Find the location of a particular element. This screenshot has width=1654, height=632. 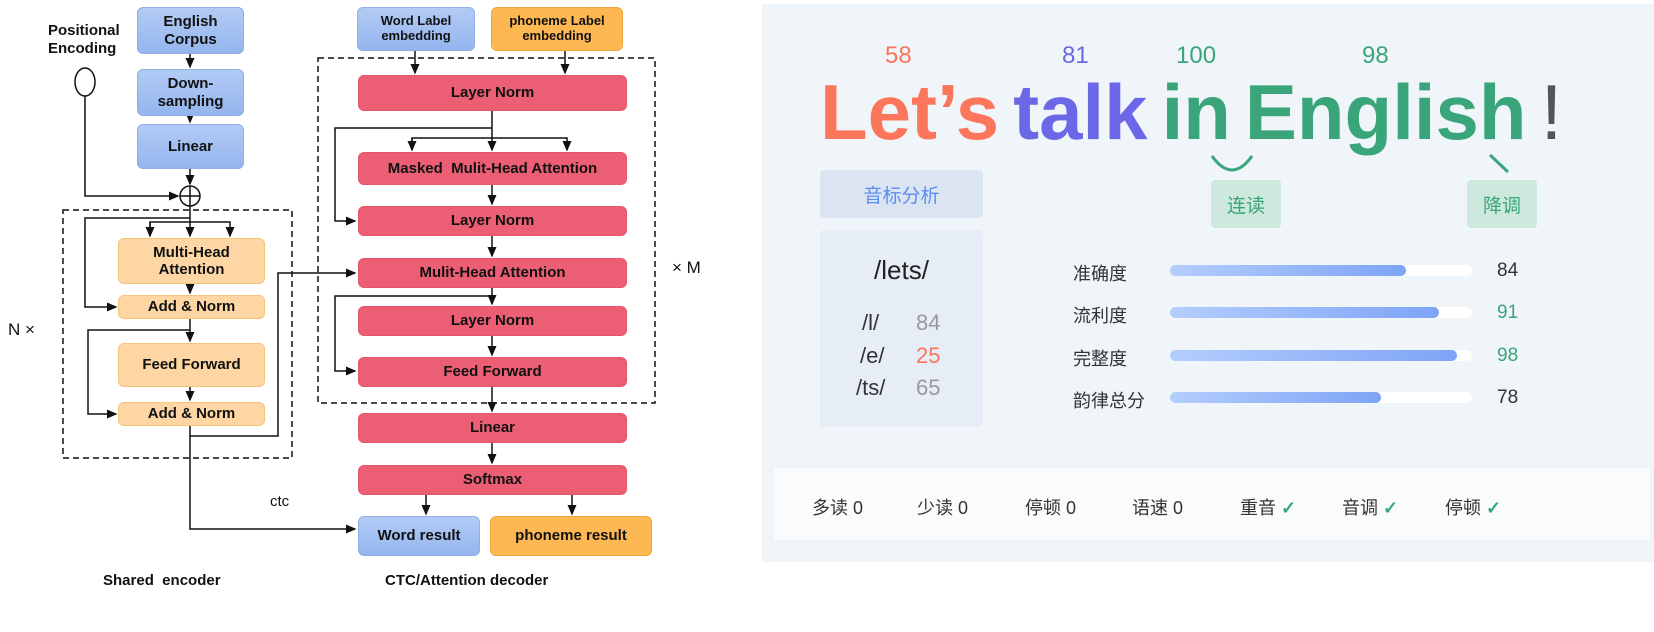

phoneme-score: 84 is located at coordinates (928, 322).